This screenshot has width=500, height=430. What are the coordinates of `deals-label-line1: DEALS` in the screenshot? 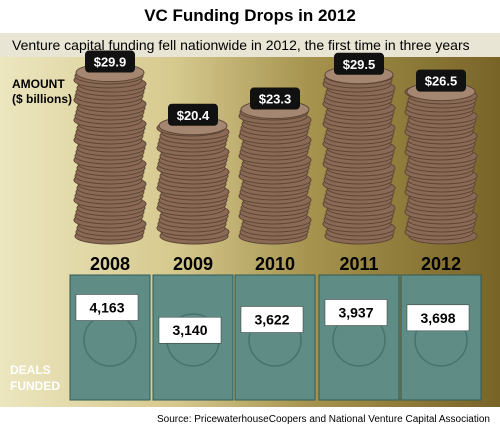 It's located at (30, 370).